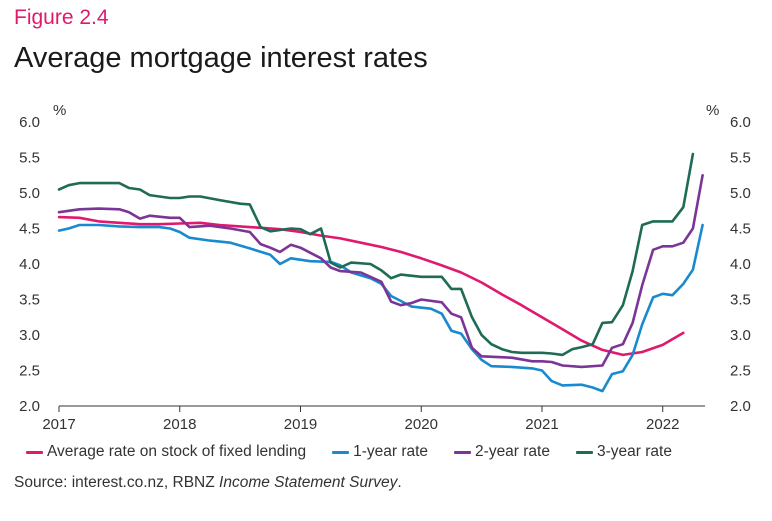 Image resolution: width=772 pixels, height=521 pixels. I want to click on y-tick-label-left: 3.5, so click(29, 300).